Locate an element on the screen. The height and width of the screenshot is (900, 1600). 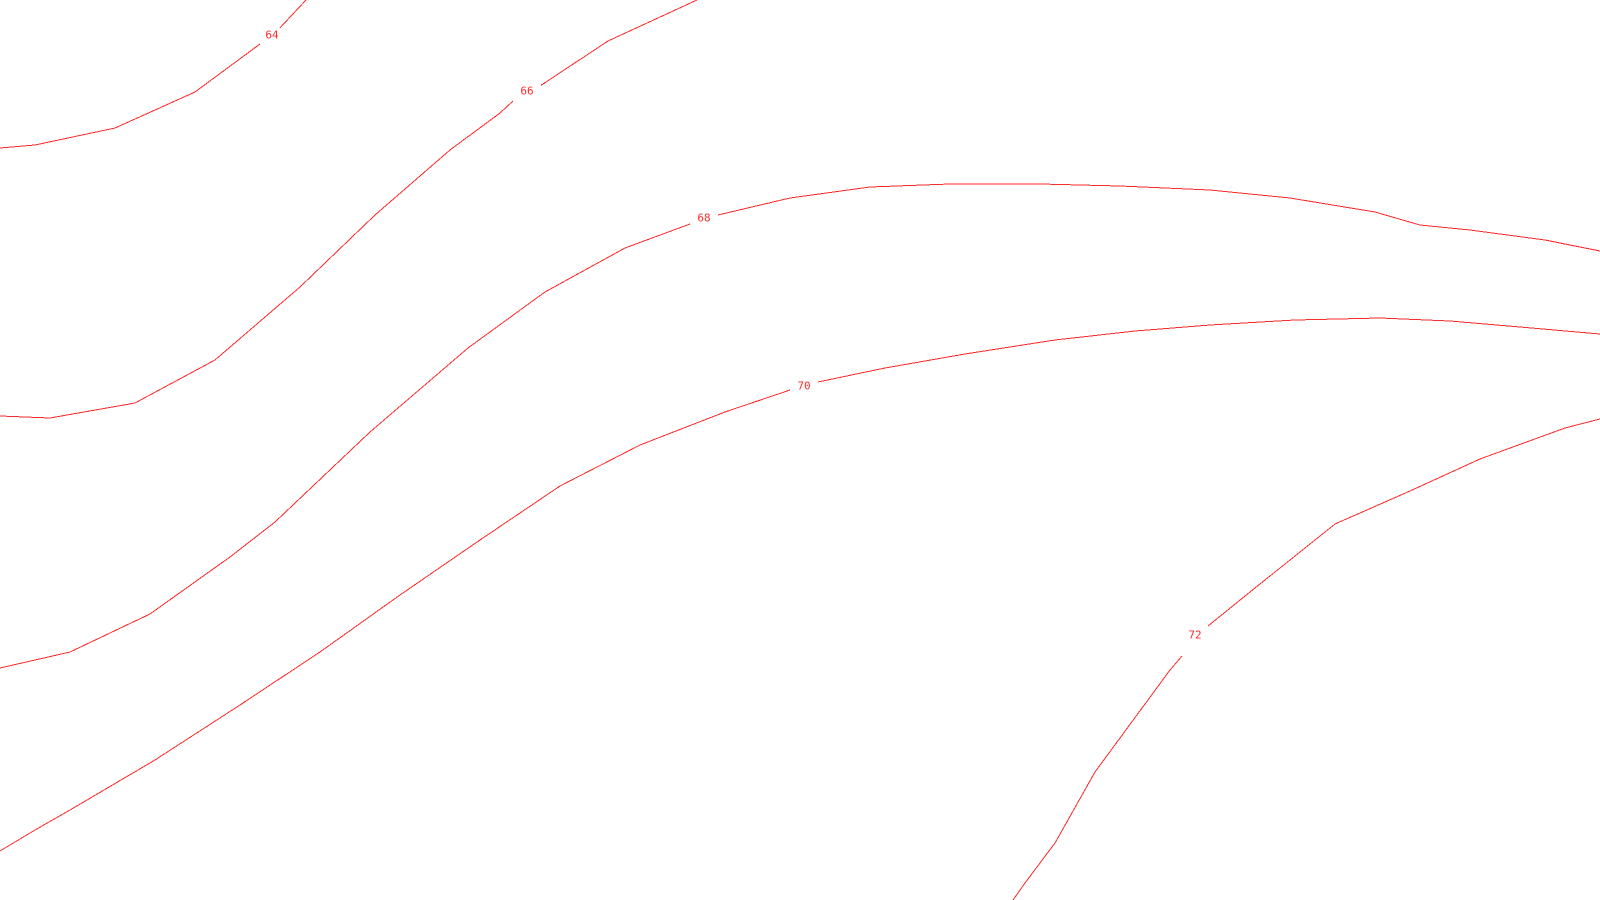
contour-label-70: 70 is located at coordinates (803, 386).